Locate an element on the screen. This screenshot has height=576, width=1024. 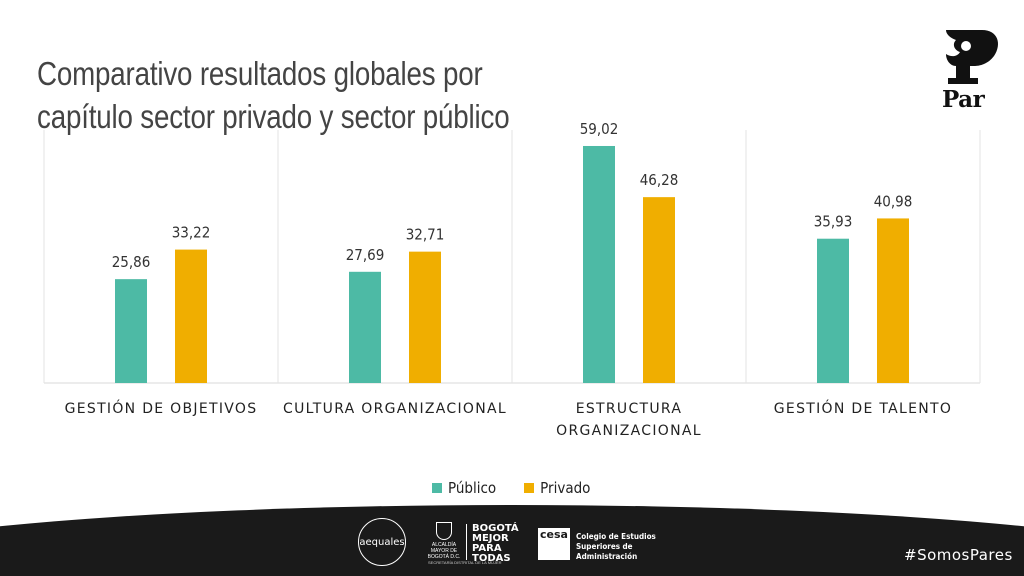
legend-item-publico: Público is located at coordinates (464, 488).